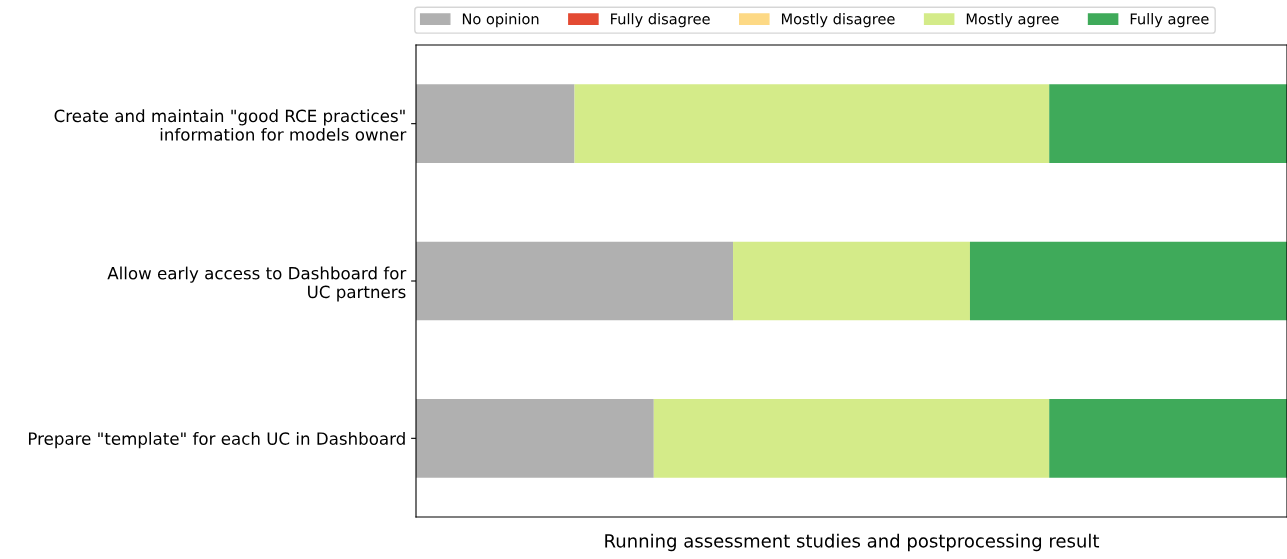 The width and height of the screenshot is (1287, 559). What do you see at coordinates (1169, 20) in the screenshot?
I see `legend-label: Fully agree` at bounding box center [1169, 20].